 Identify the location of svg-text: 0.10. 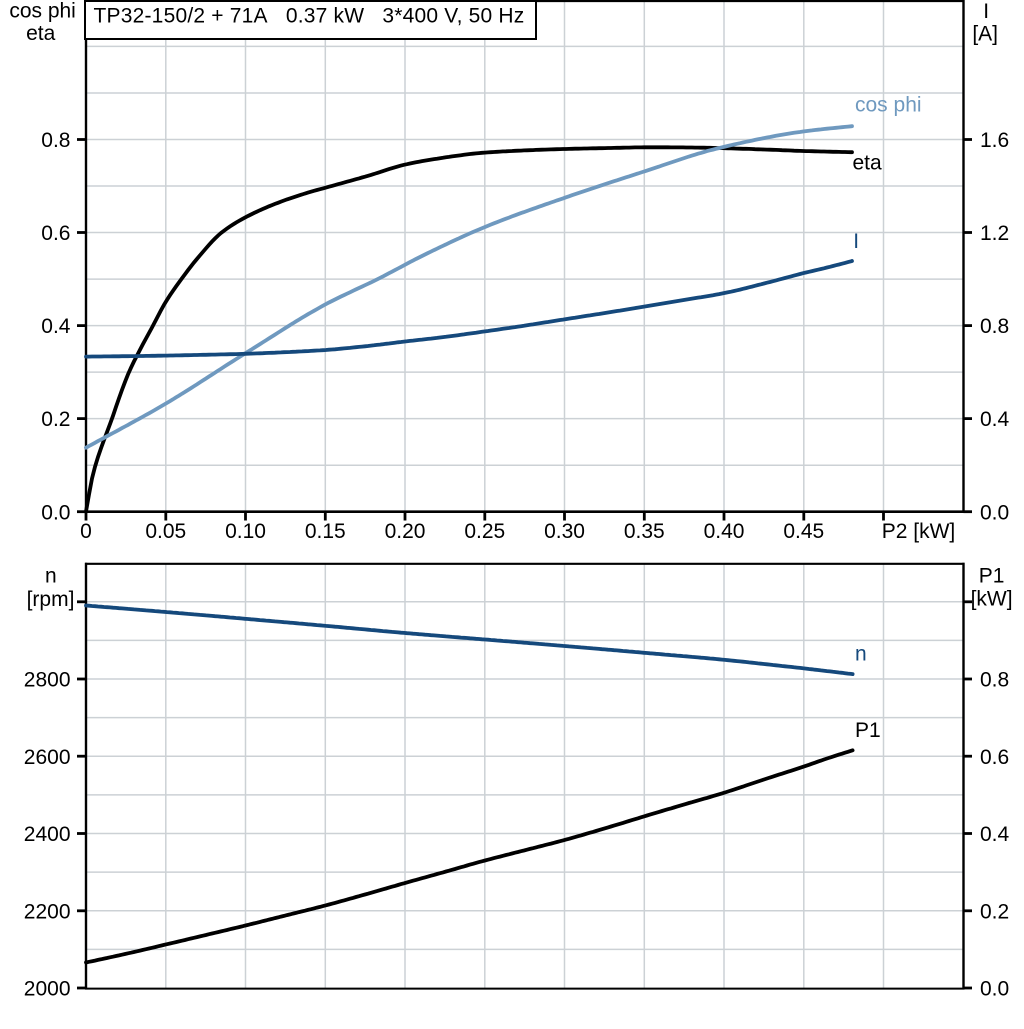
(245, 531).